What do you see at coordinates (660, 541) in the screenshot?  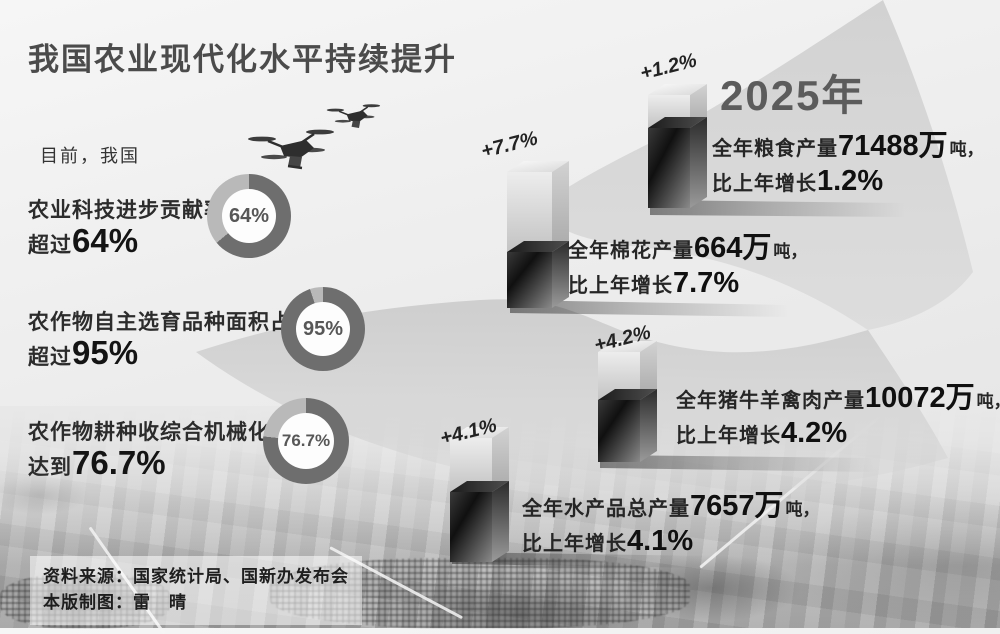 I see `growth-value: 4.1%` at bounding box center [660, 541].